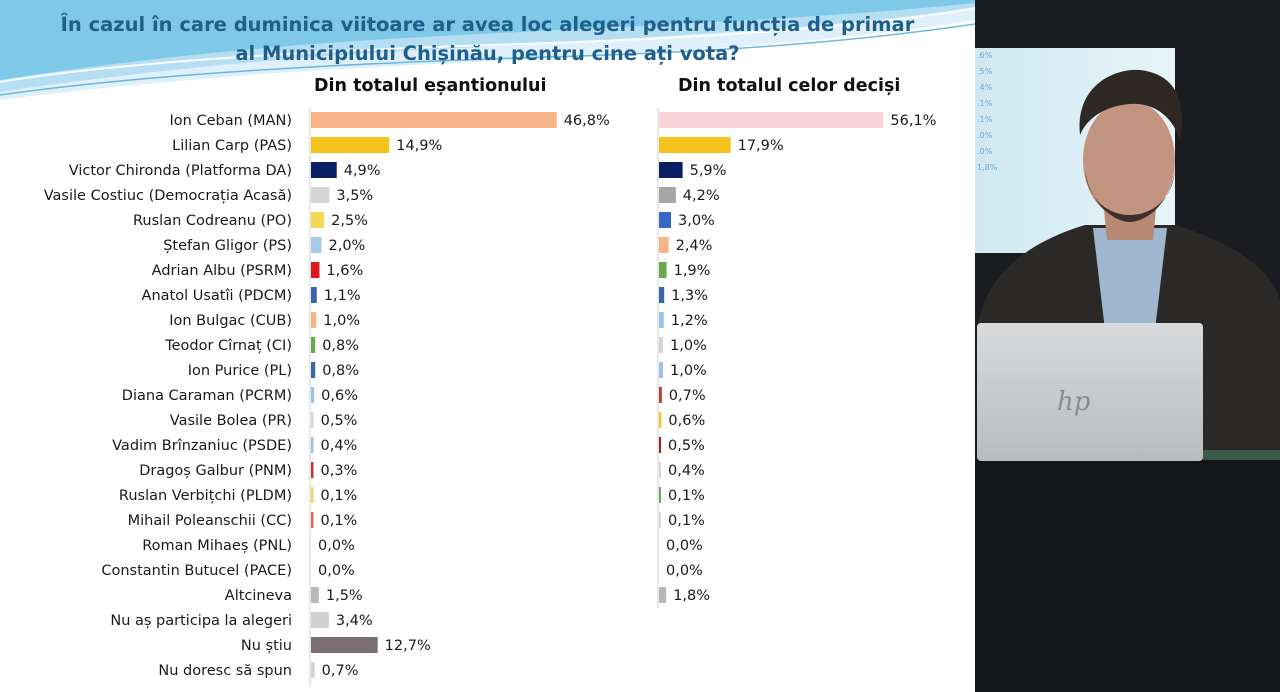 This screenshot has height=692, width=1280. What do you see at coordinates (347, 246) in the screenshot?
I see `left-value-label: 2,0%` at bounding box center [347, 246].